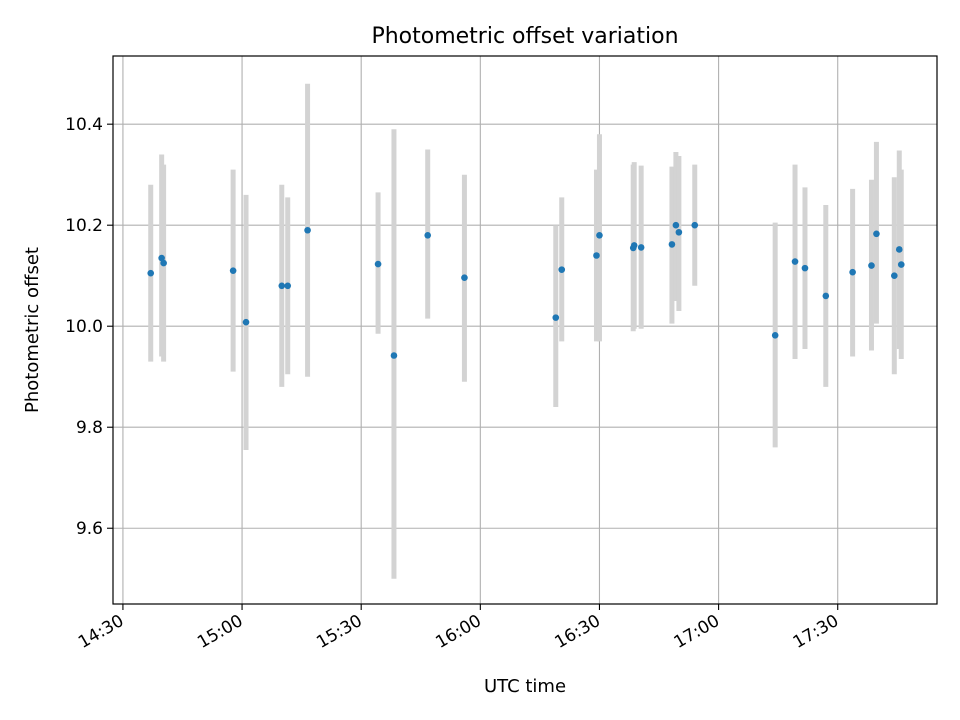 The height and width of the screenshot is (720, 960). Describe the element at coordinates (84, 226) in the screenshot. I see `y-tick-label: 10.2` at that location.